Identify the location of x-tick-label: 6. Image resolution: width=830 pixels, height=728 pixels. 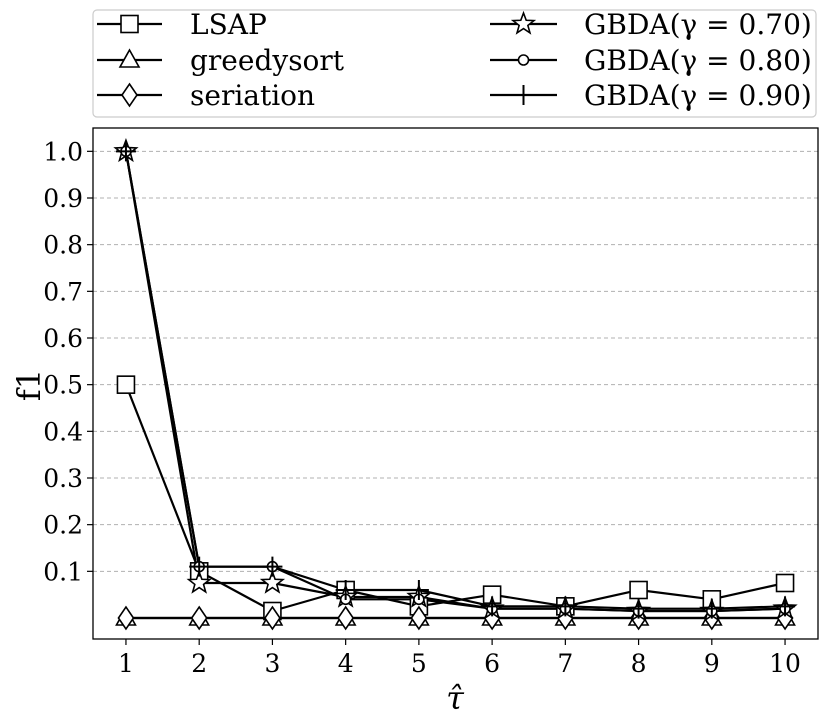
(492, 663).